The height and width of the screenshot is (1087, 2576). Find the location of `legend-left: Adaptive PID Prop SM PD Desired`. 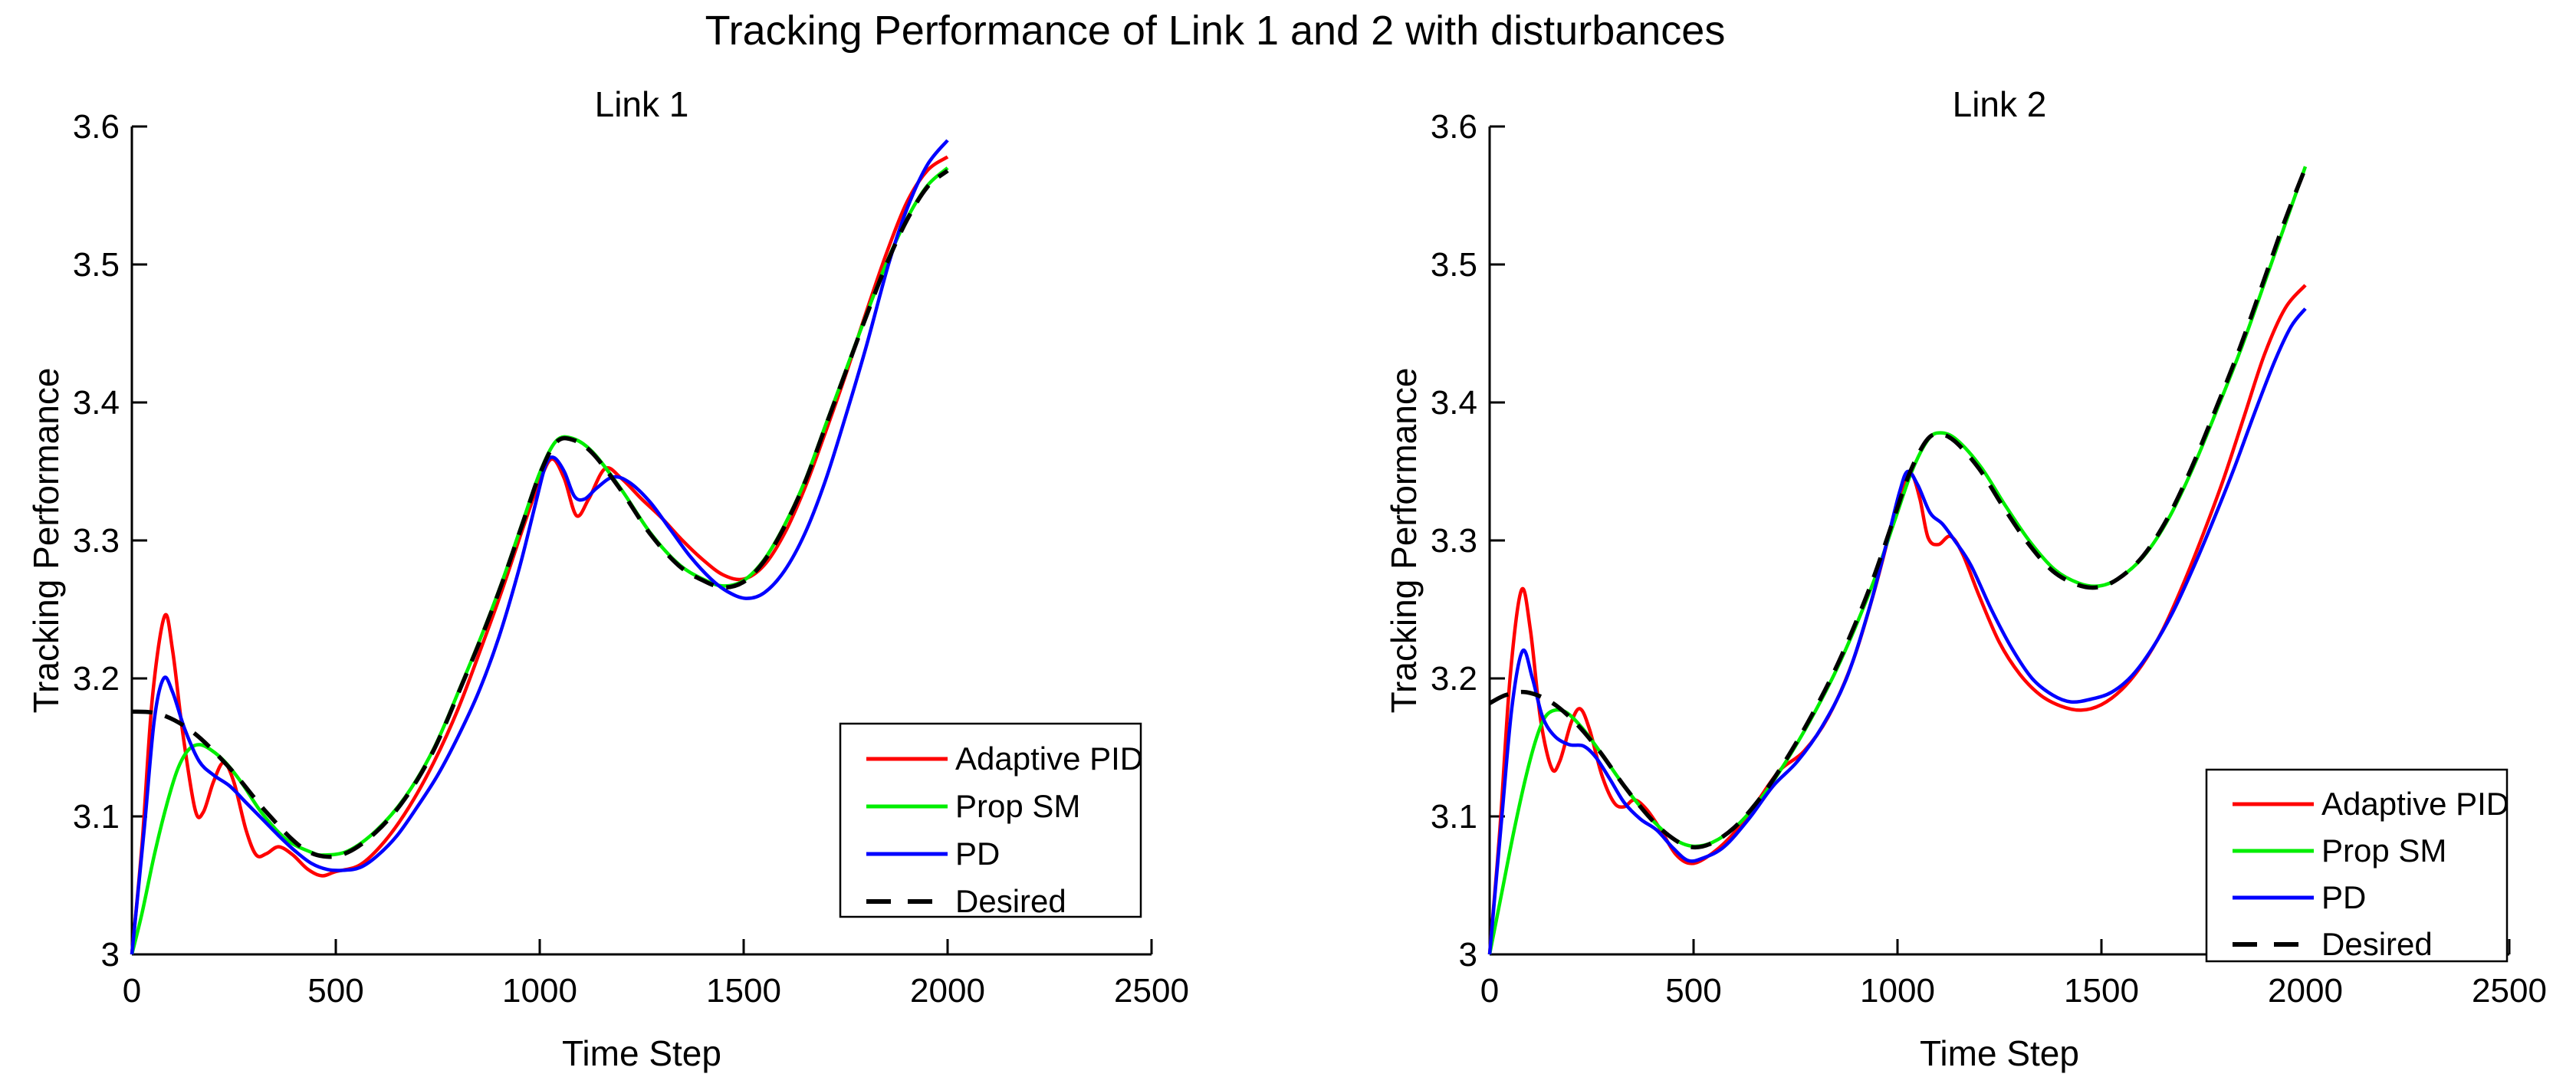

legend-left: Adaptive PID Prop SM PD Desired is located at coordinates (991, 820).